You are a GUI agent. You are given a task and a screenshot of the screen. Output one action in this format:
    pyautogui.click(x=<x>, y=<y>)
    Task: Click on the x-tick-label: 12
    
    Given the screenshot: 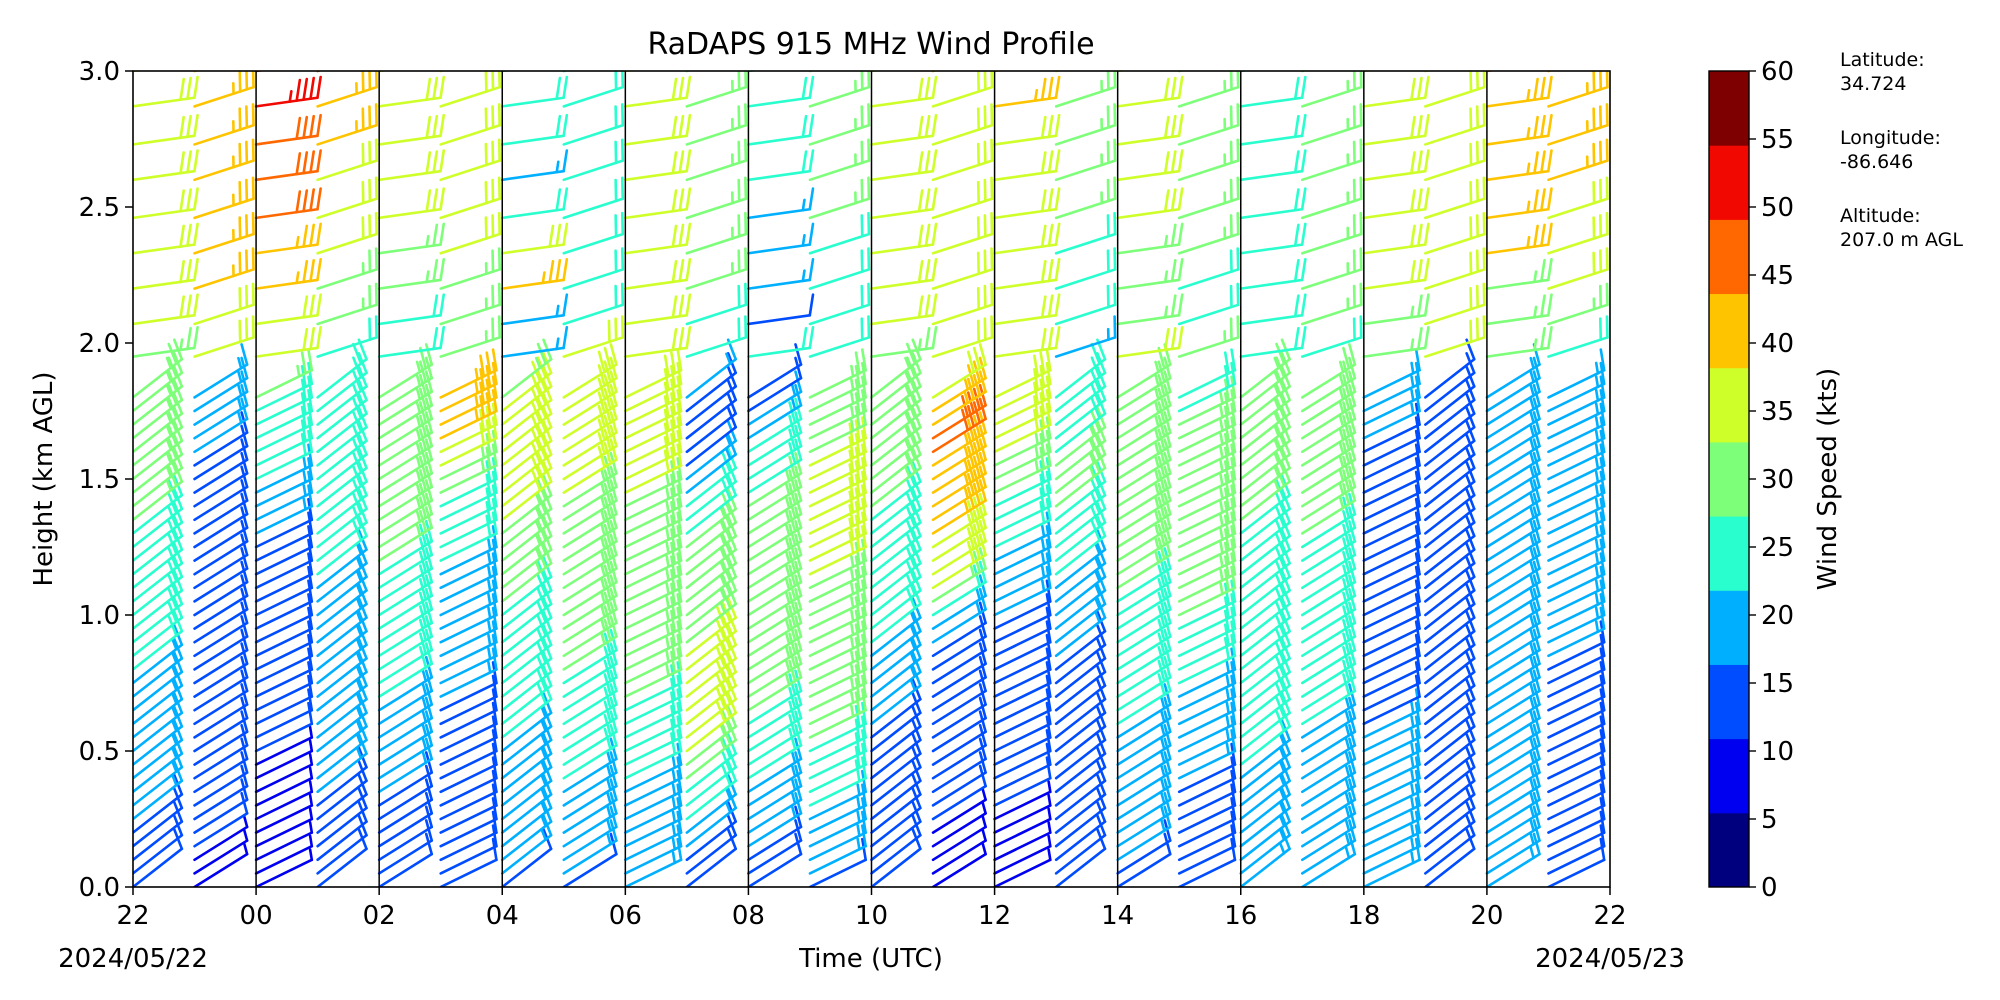 What is the action you would take?
    pyautogui.click(x=994, y=916)
    